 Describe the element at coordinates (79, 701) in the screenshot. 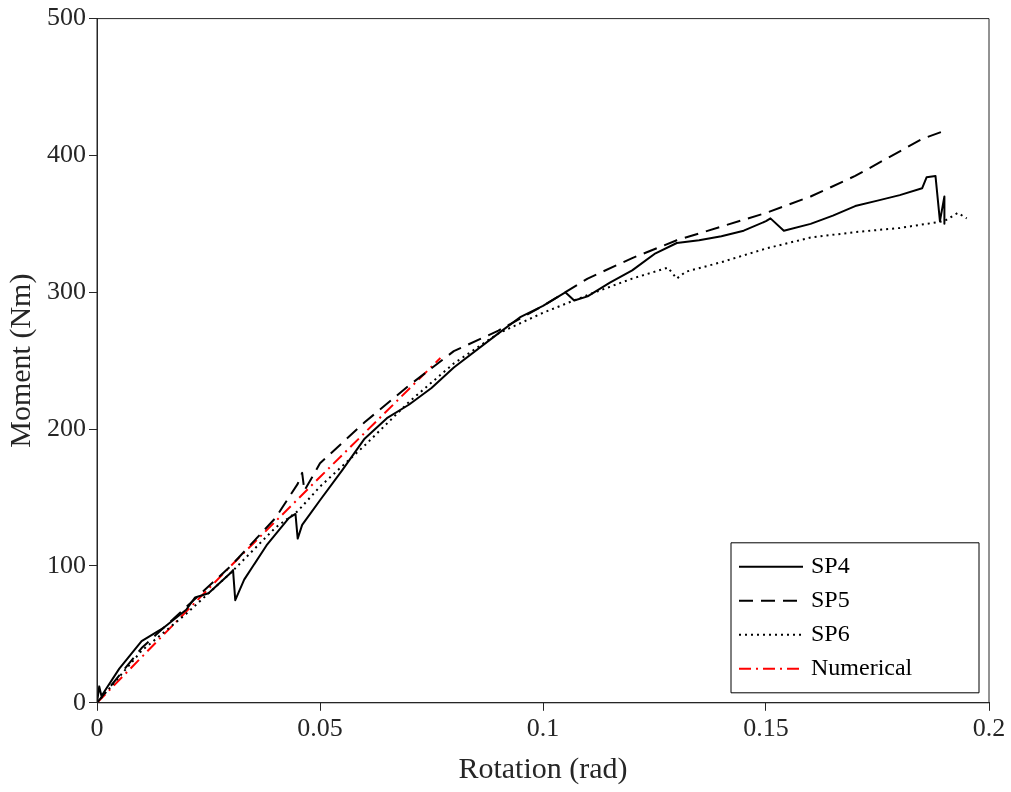

I see `y-tick-label: 0` at that location.